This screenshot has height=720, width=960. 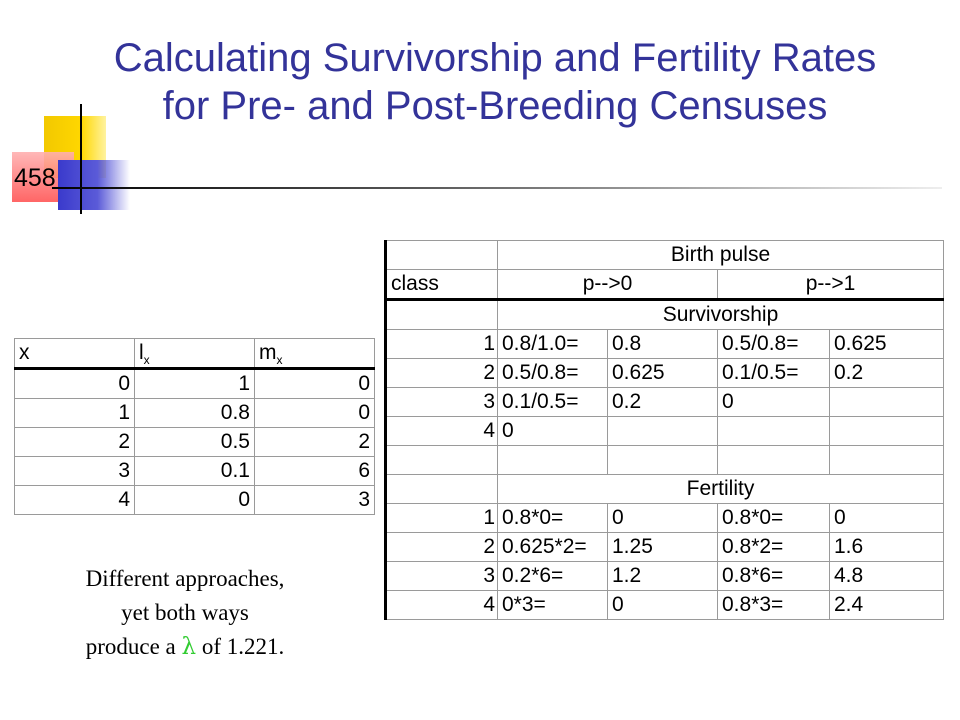 I want to click on birth-pulse-header: Birth pulse, so click(x=720, y=255).